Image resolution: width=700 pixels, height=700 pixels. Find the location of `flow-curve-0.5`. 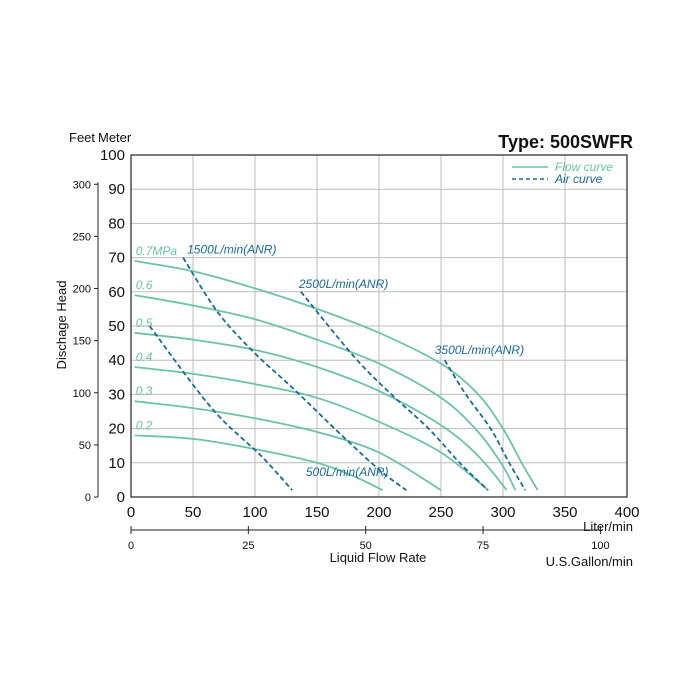

flow-curve-0.5 is located at coordinates (321, 411).